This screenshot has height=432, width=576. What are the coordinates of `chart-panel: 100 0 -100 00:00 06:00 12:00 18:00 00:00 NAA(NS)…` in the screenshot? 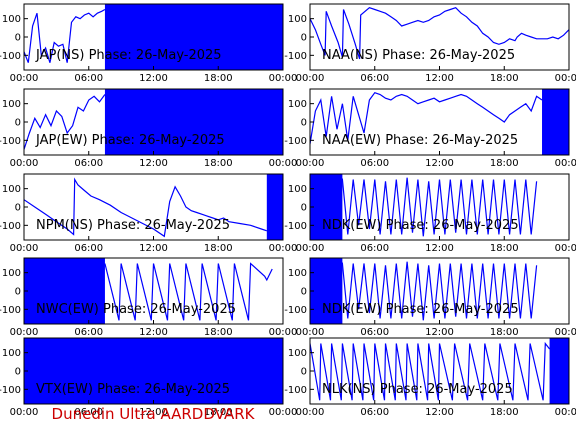 It's located at (430, 43).